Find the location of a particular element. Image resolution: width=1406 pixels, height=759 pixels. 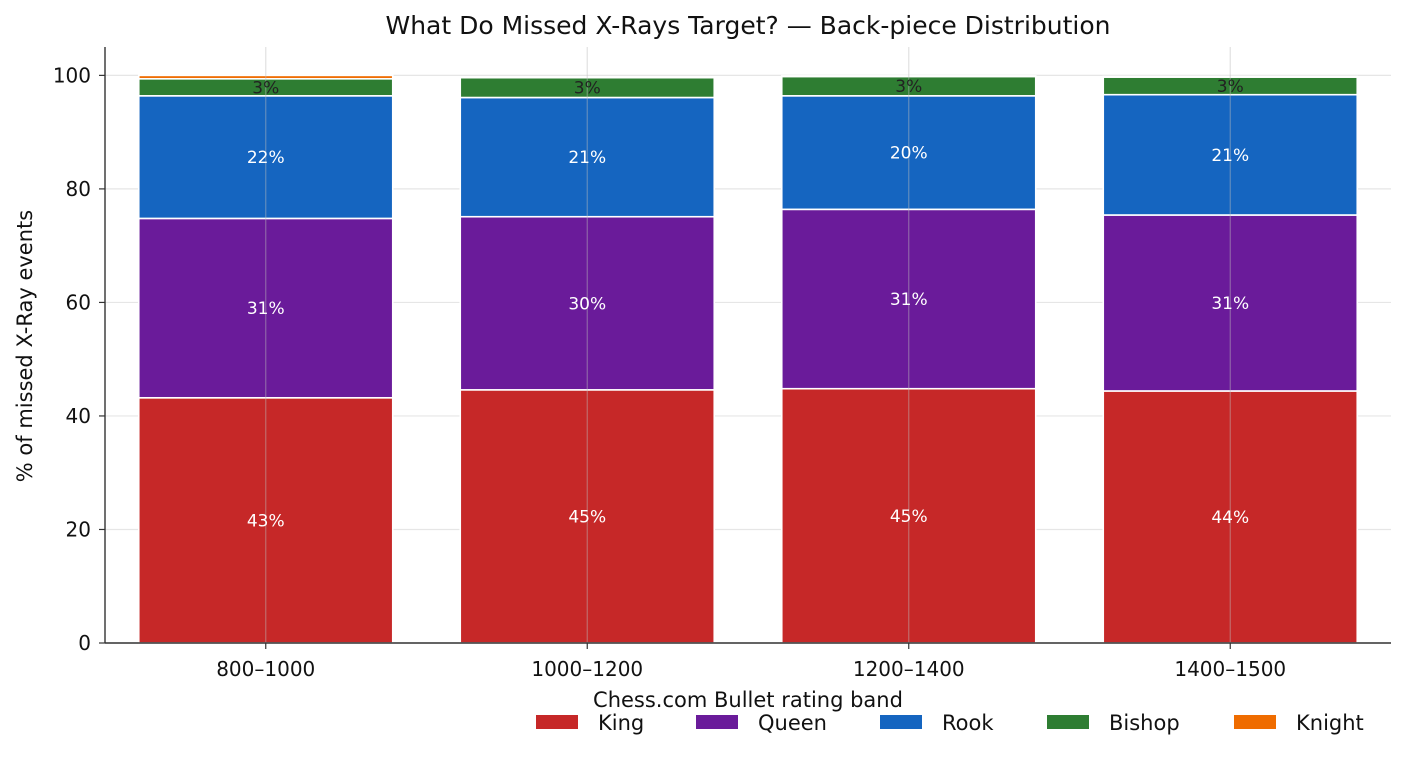

legend-label: Queen is located at coordinates (792, 723).